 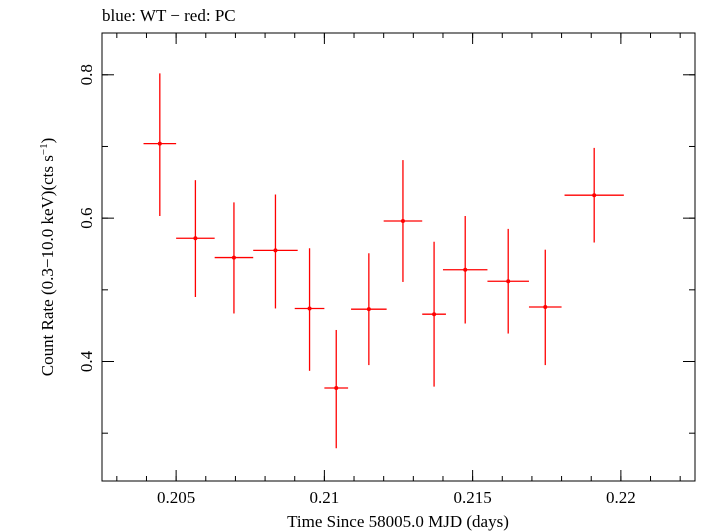 What do you see at coordinates (44, 149) in the screenshot?
I see `y-axis-label-superscript: −1` at bounding box center [44, 149].